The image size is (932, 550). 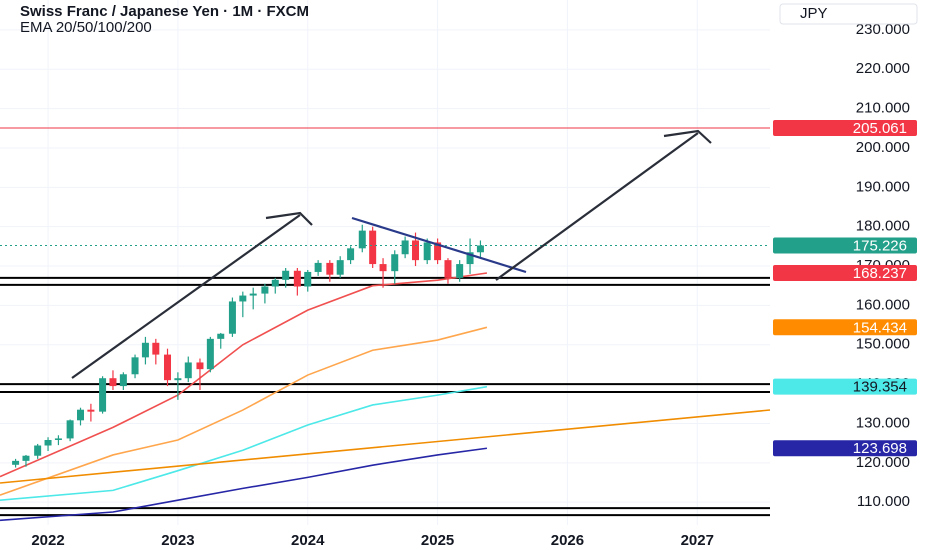 What do you see at coordinates (880, 387) in the screenshot?
I see `price-label: 139.354` at bounding box center [880, 387].